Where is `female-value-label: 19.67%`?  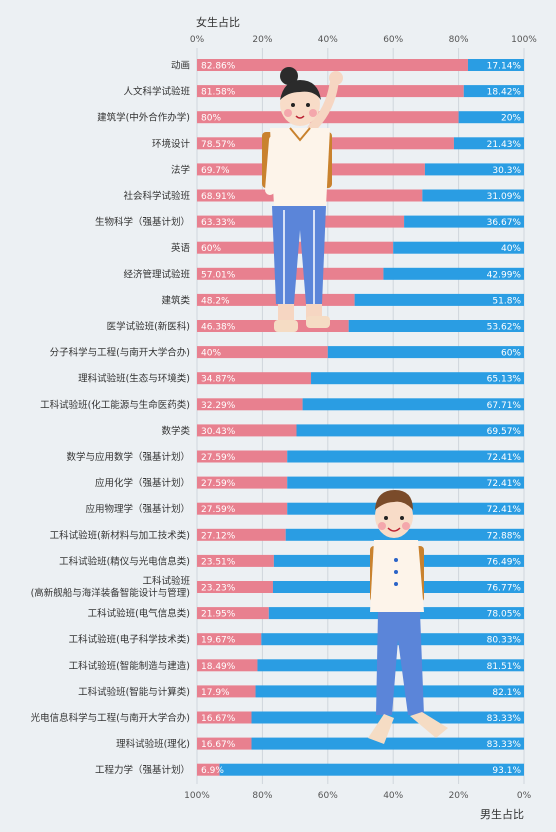 female-value-label: 19.67% is located at coordinates (218, 641).